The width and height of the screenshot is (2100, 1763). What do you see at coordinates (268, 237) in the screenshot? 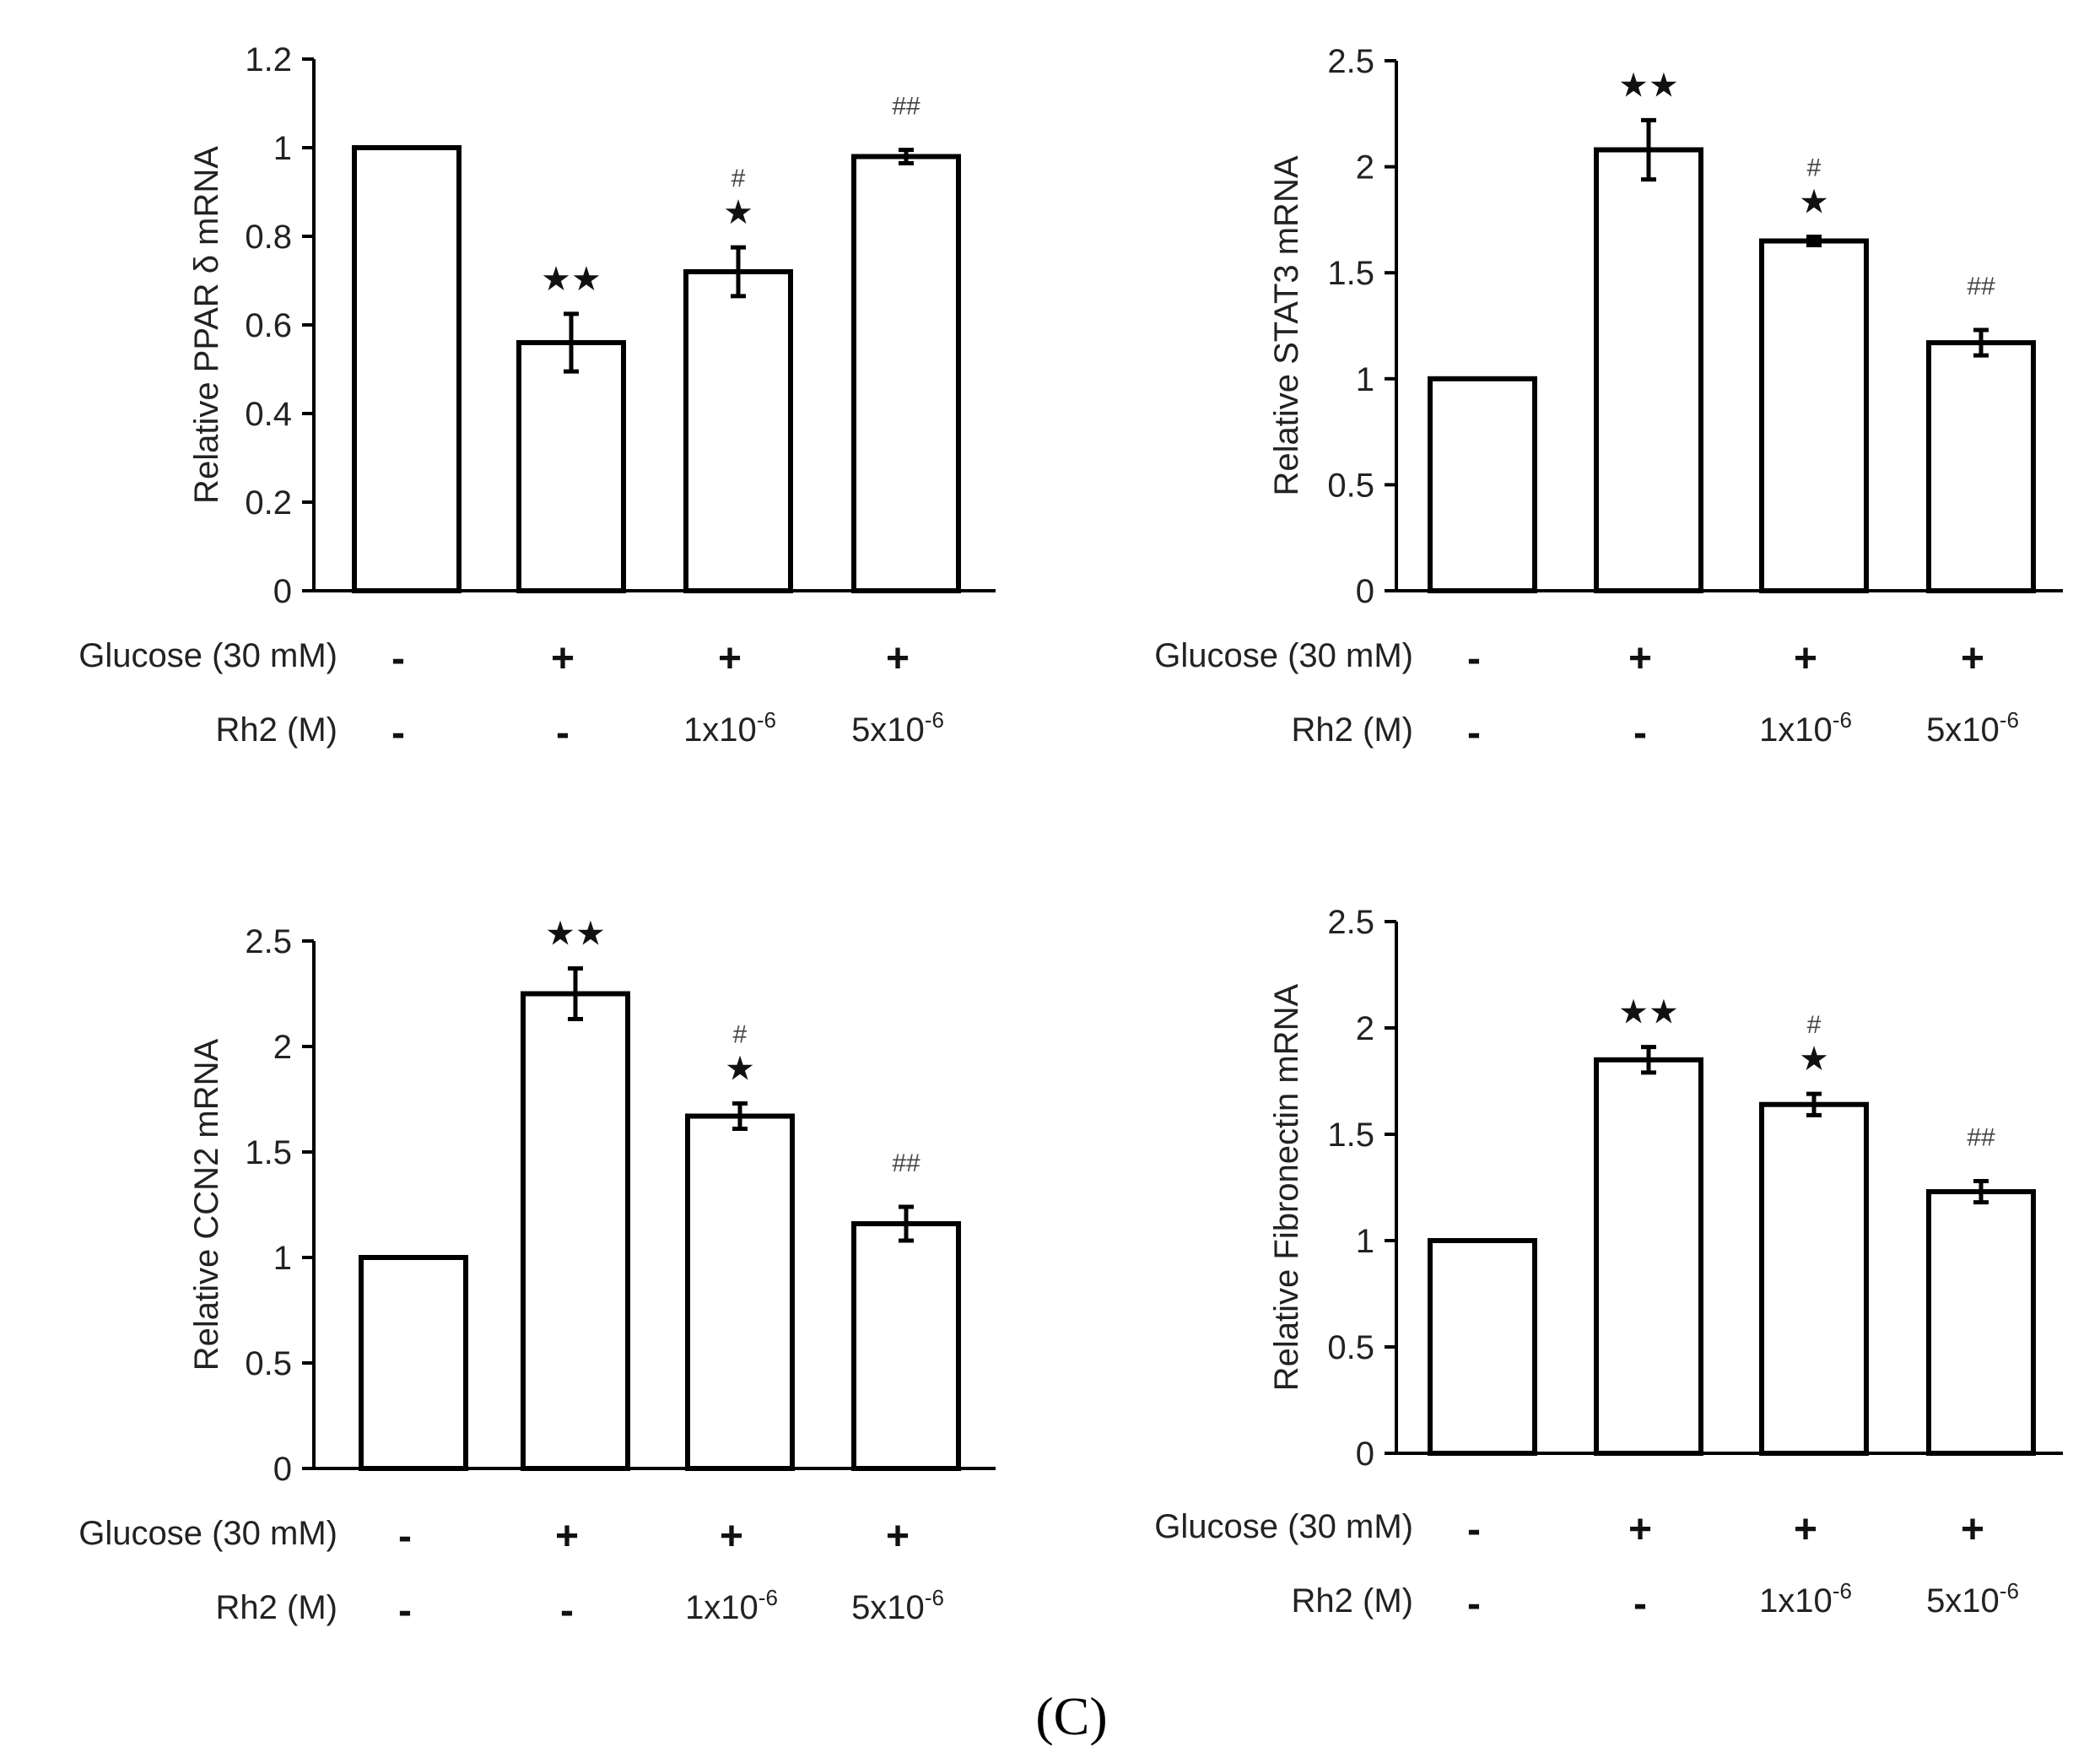
I see `y-tick-label: 0.8` at bounding box center [268, 237].